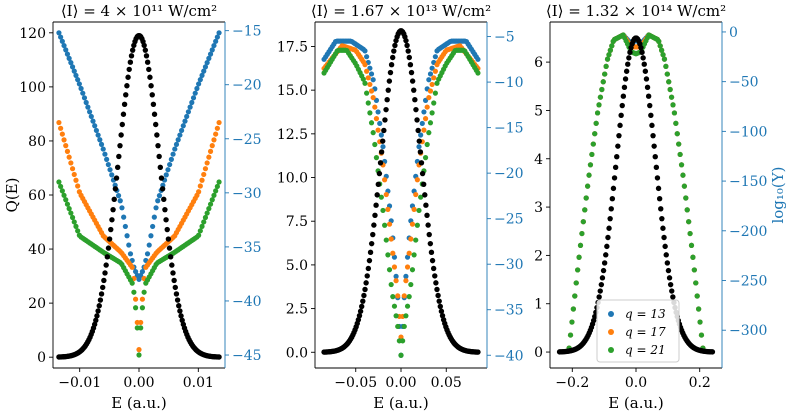 Image resolution: width=793 pixels, height=420 pixels. What do you see at coordinates (636, 383) in the screenshot?
I see `x-tick-label: 0.0` at bounding box center [636, 383].